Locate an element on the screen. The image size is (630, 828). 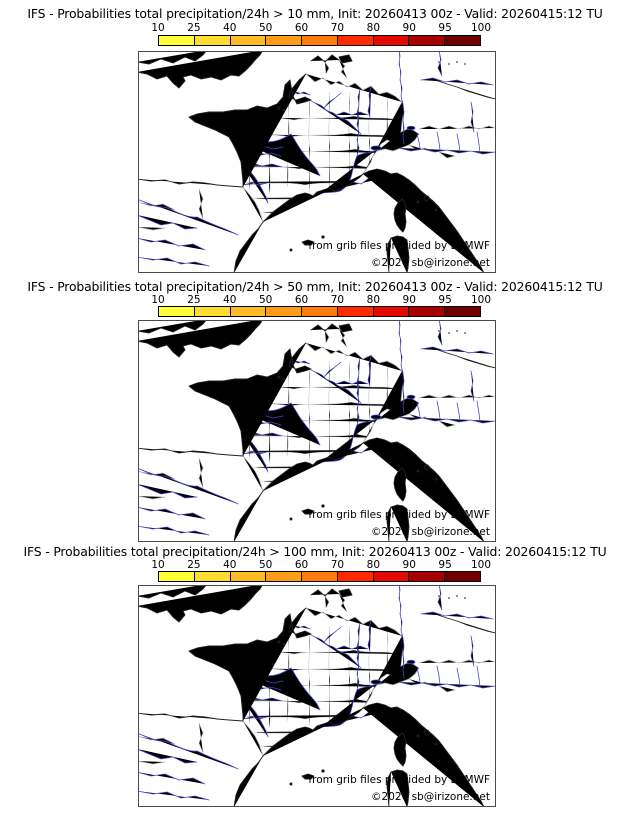
colorbar-10mm is located at coordinates (319, 40).